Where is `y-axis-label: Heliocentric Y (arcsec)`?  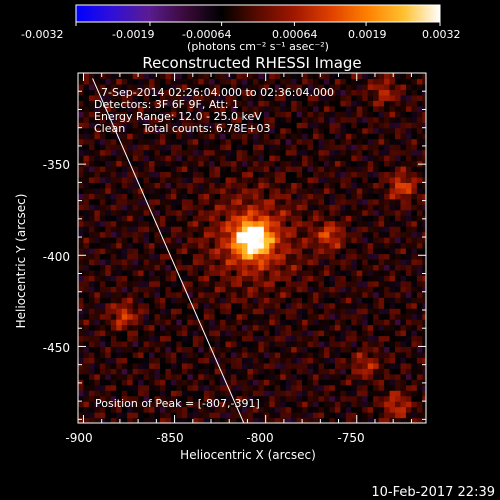
y-axis-label: Heliocentric Y (arcsec) is located at coordinates (21, 261).